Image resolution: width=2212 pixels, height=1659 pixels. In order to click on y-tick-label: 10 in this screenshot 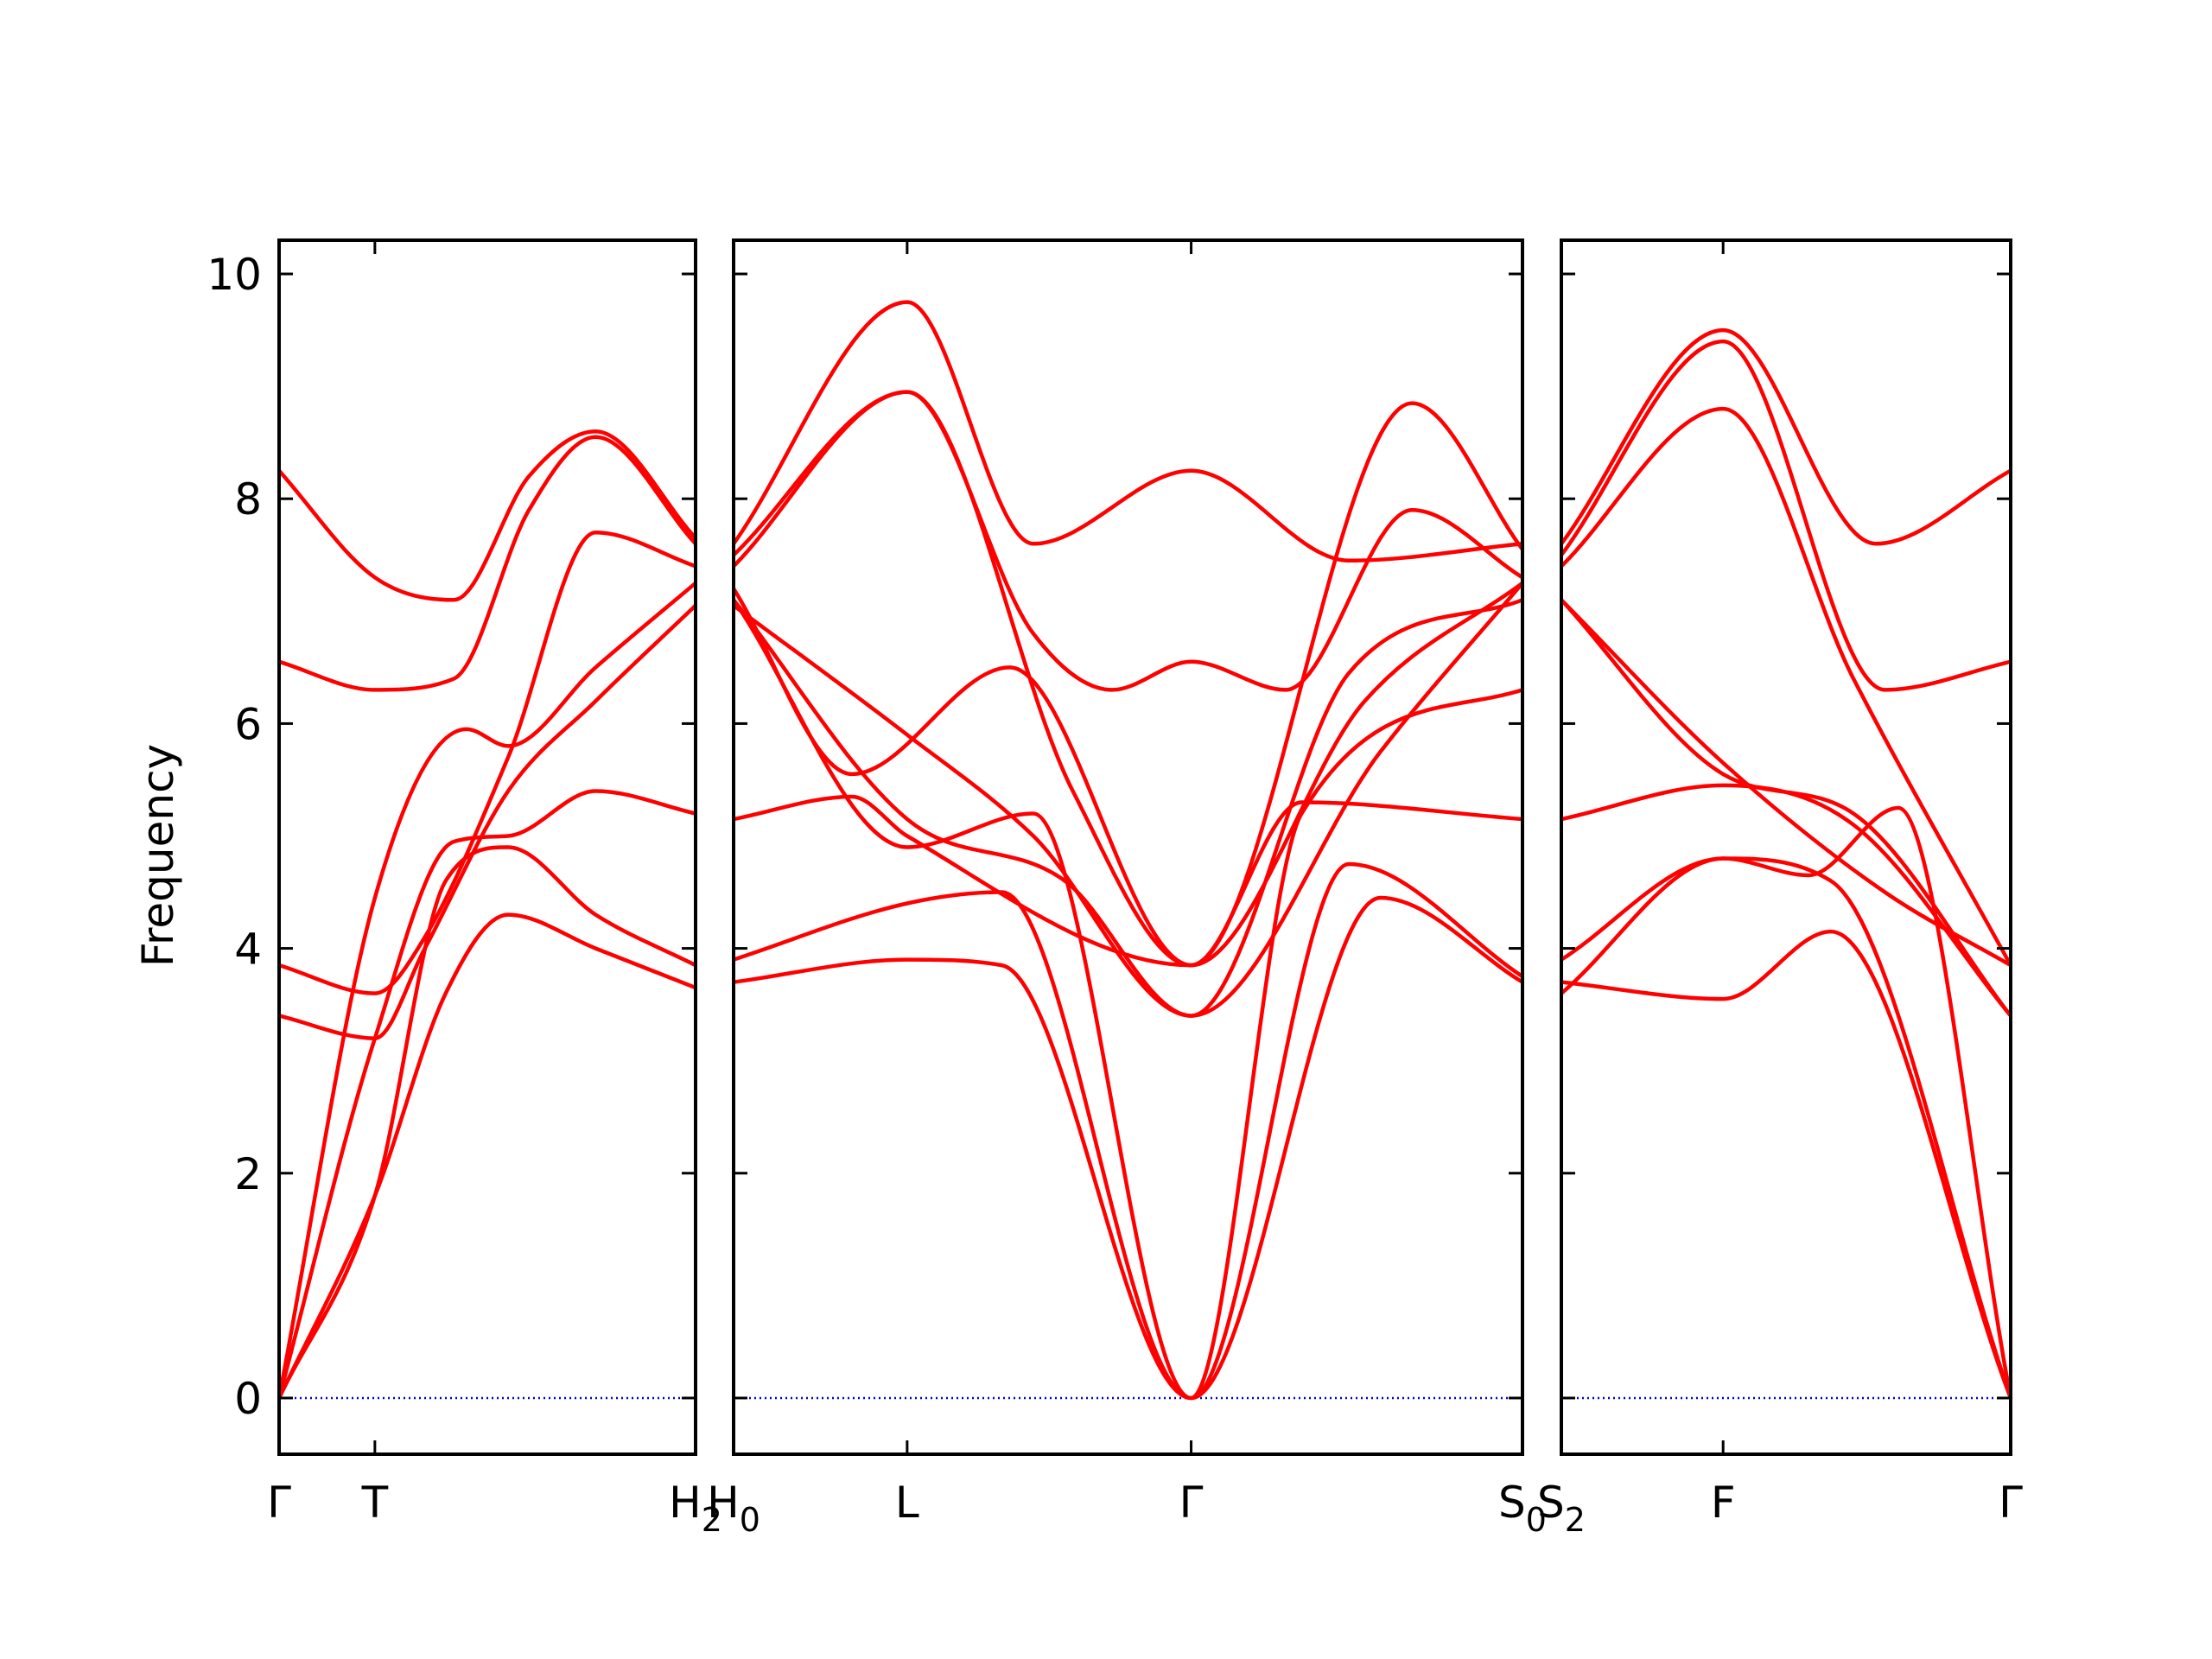, I will do `click(234, 275)`.